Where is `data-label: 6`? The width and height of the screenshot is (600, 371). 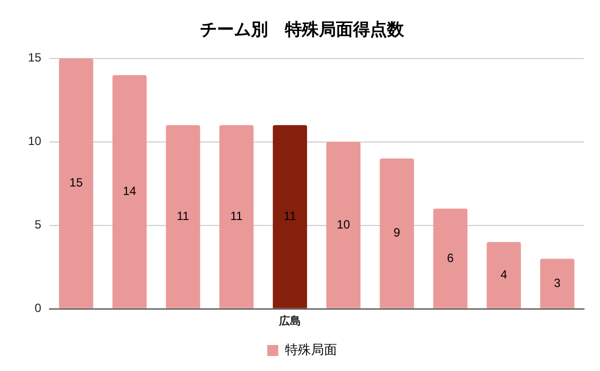
data-label: 6 is located at coordinates (450, 257).